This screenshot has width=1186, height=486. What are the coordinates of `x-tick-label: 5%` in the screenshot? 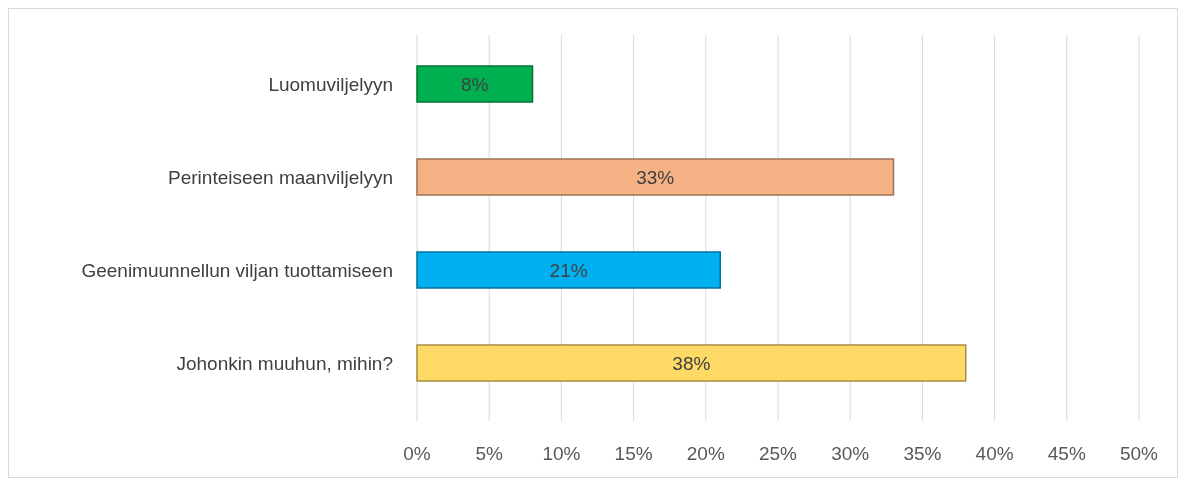 It's located at (489, 453).